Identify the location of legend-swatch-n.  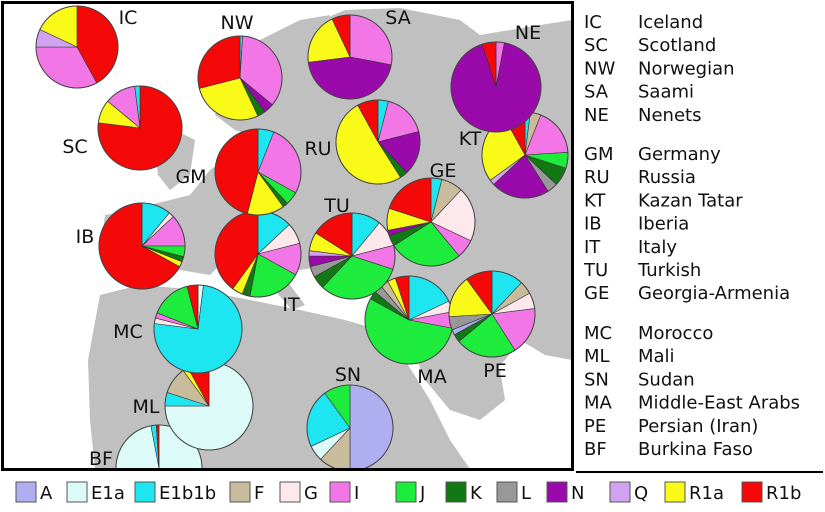
(557, 492).